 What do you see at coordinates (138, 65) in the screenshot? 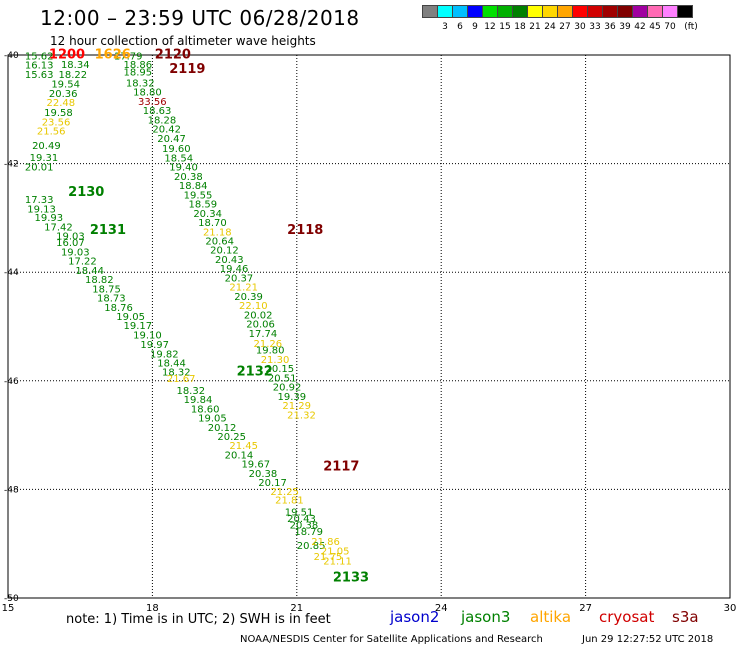
I see `wave-height-reading: 18.86` at bounding box center [138, 65].